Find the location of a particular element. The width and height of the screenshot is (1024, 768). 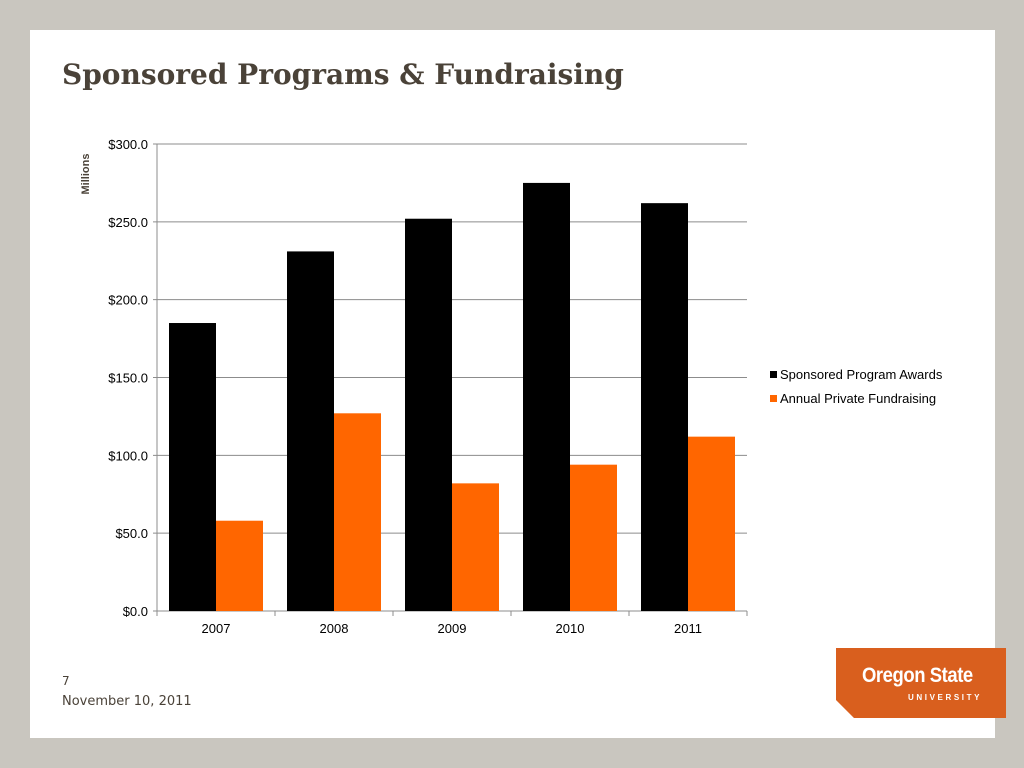

x-tick-label: 2011 is located at coordinates (688, 628).